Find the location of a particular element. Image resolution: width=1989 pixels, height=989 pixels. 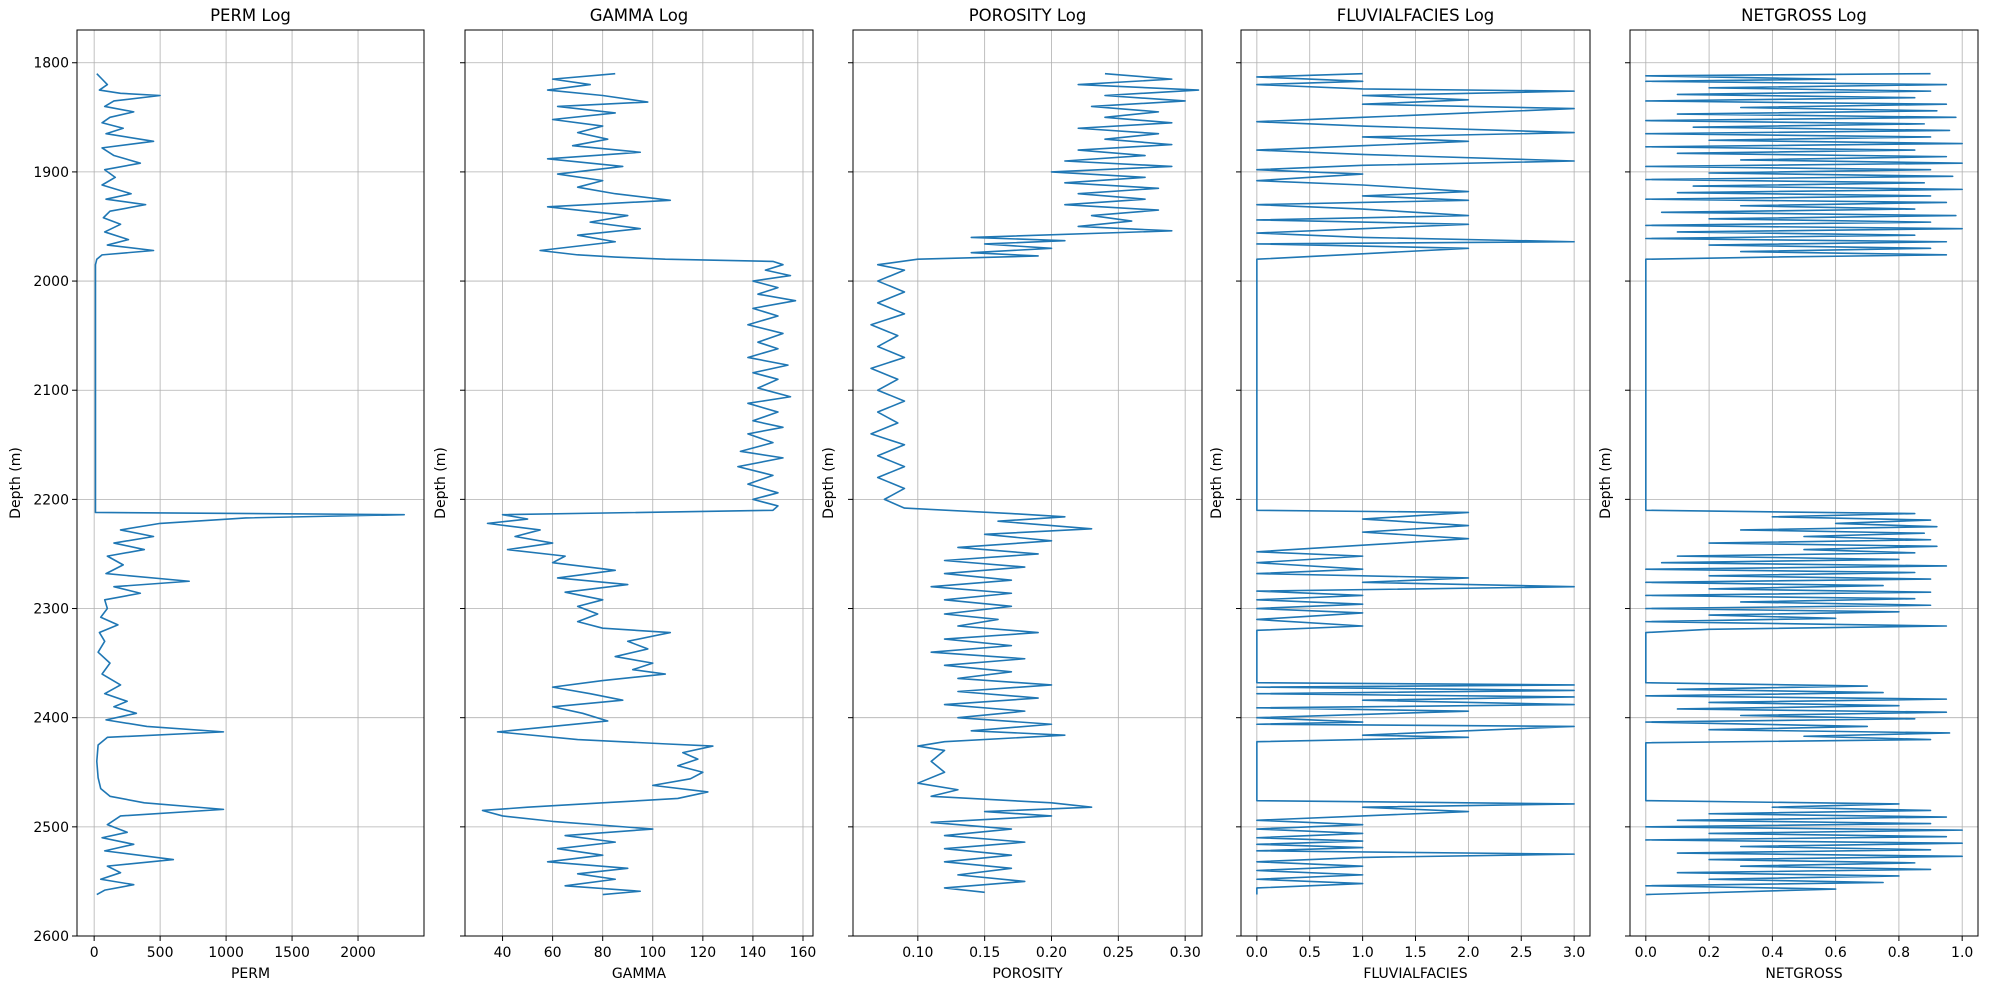

gamma-series-line is located at coordinates (639, 484).